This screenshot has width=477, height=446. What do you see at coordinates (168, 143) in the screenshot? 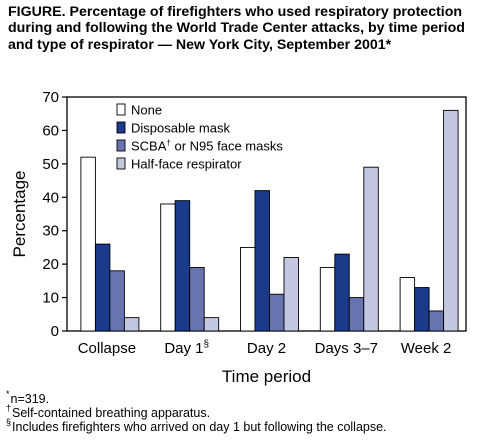
I see `legend-mark: †` at bounding box center [168, 143].